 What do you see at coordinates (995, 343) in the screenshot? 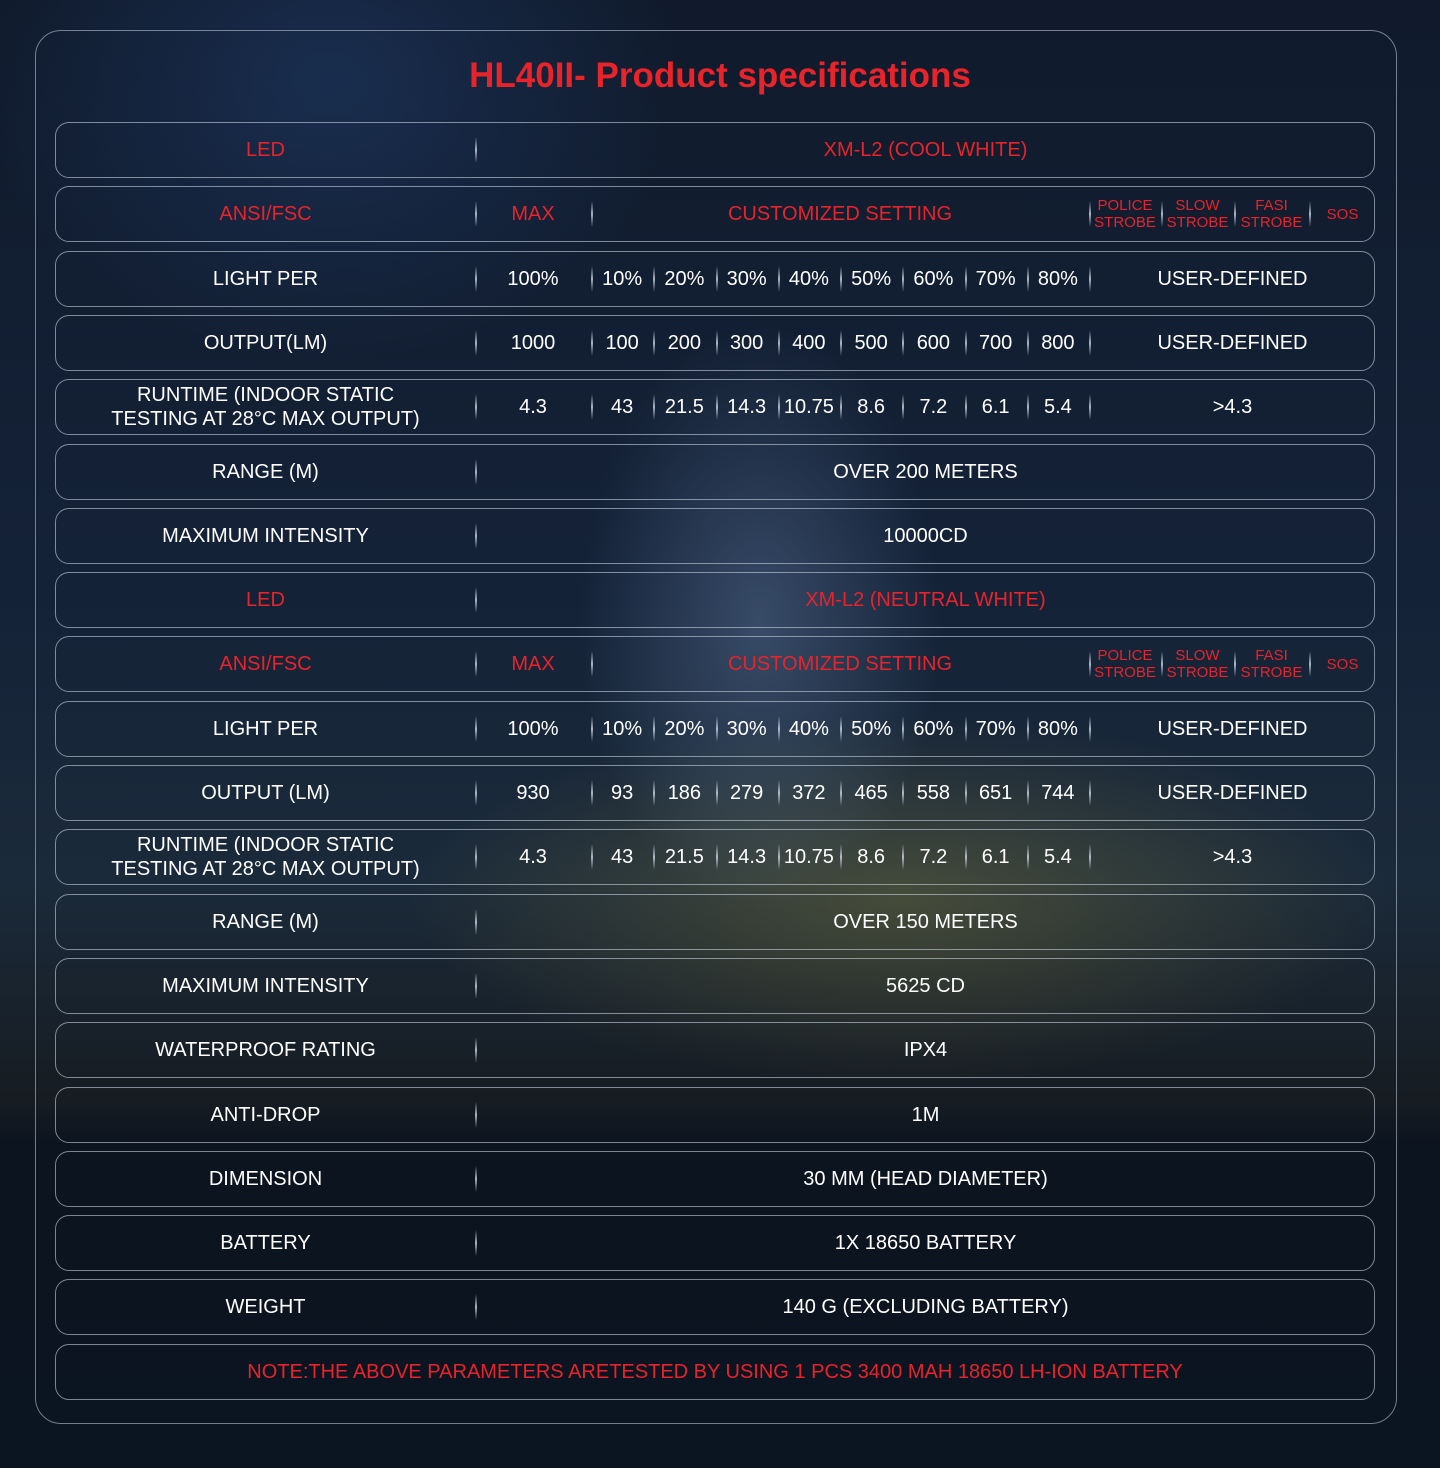
I see `level-value: 700` at bounding box center [995, 343].